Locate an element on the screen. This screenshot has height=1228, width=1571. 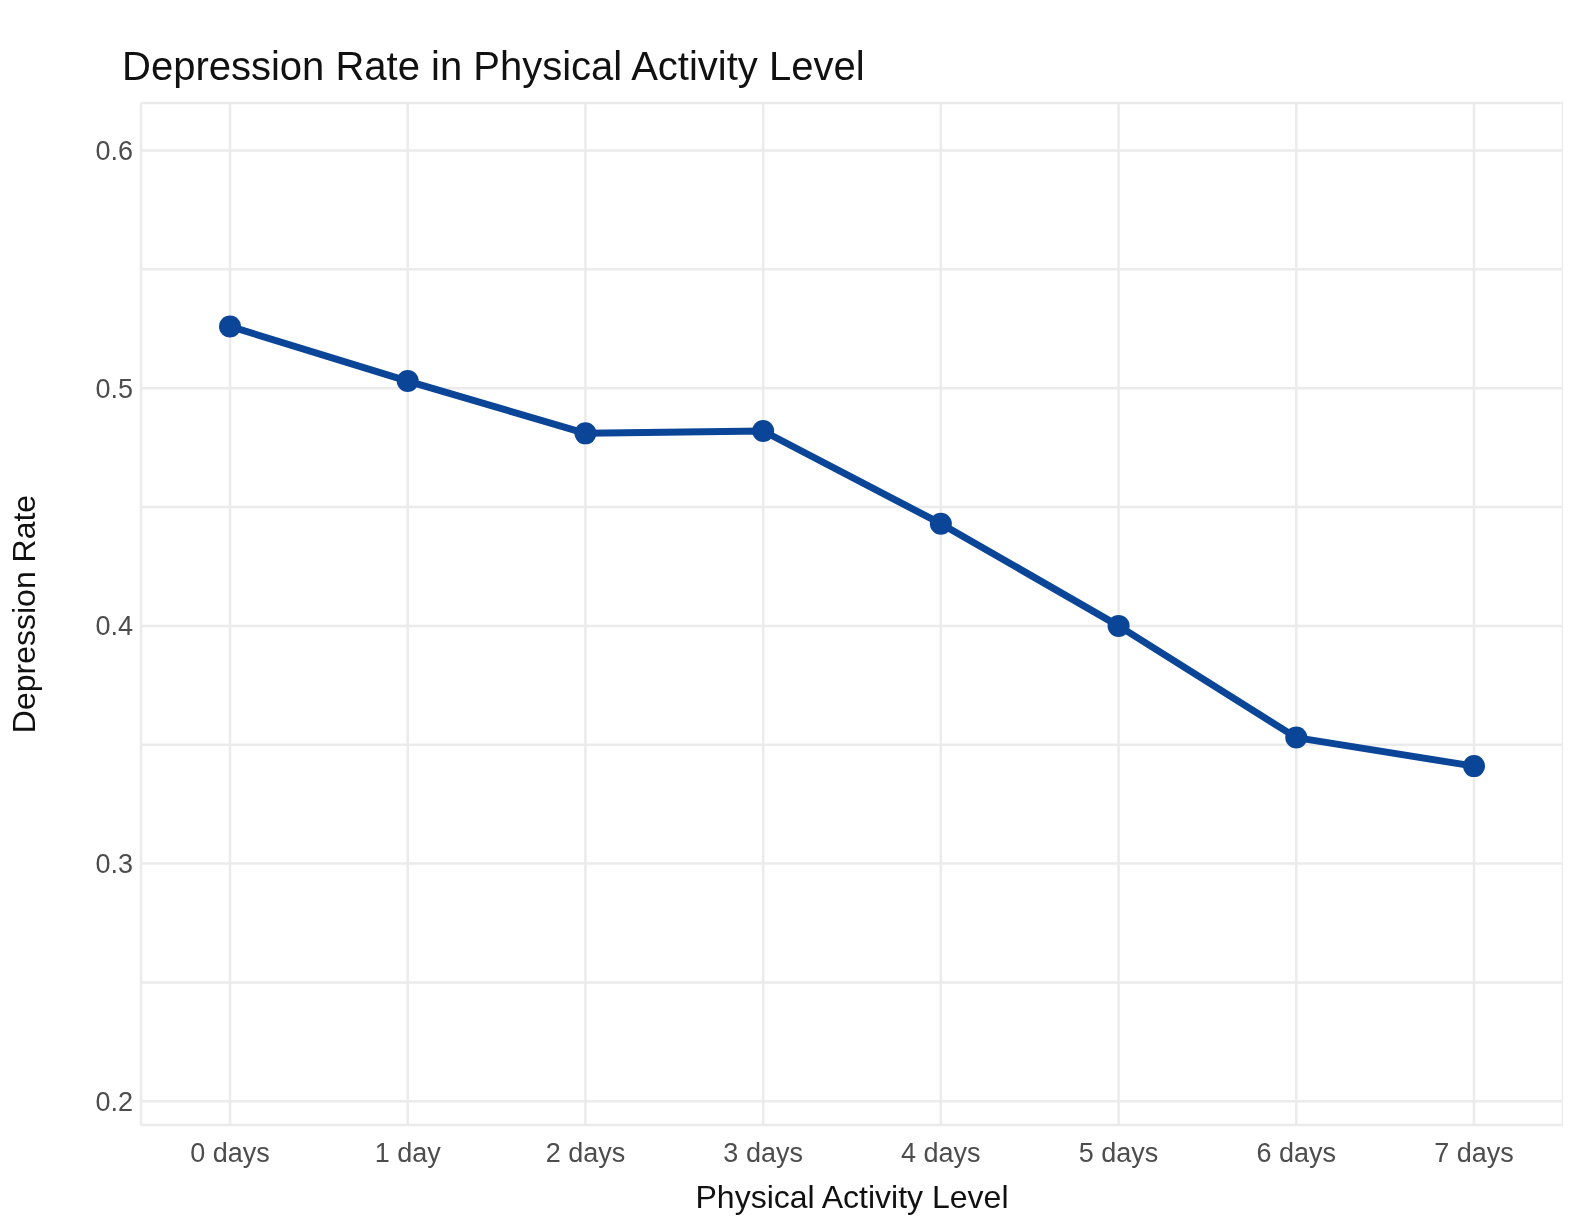
chart-title: Depression Rate in Physical Activity Level is located at coordinates (493, 66).